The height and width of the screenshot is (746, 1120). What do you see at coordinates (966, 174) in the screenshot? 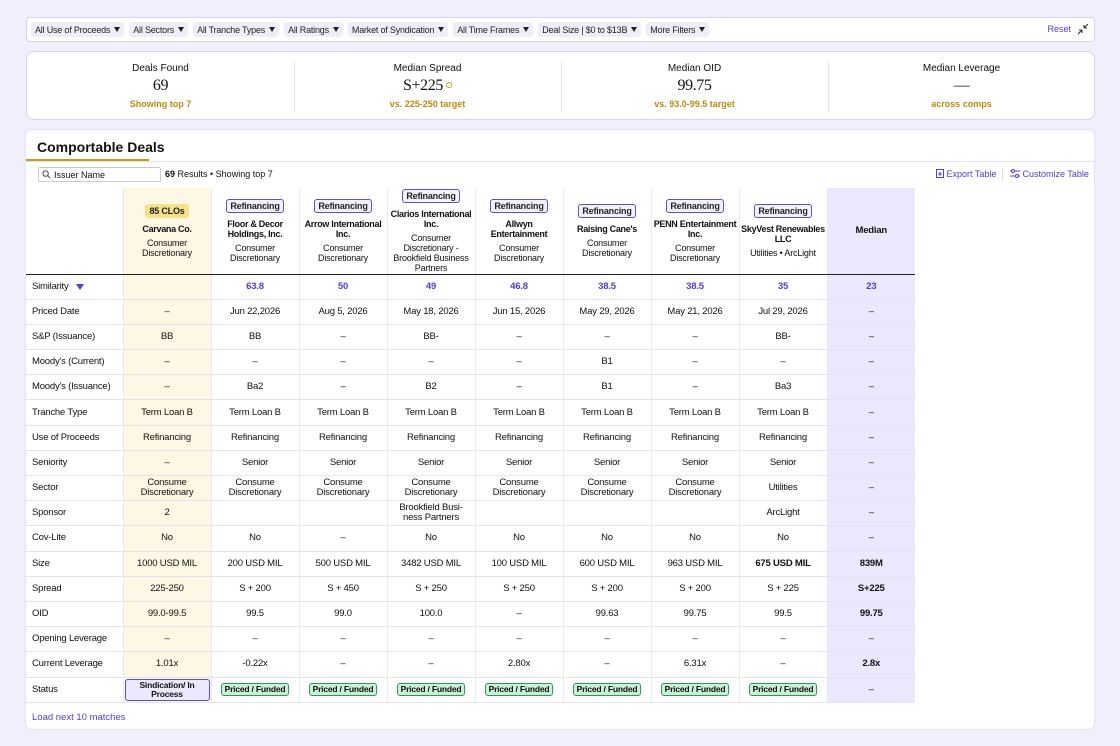
I see `export-table-button: Export Table` at bounding box center [966, 174].